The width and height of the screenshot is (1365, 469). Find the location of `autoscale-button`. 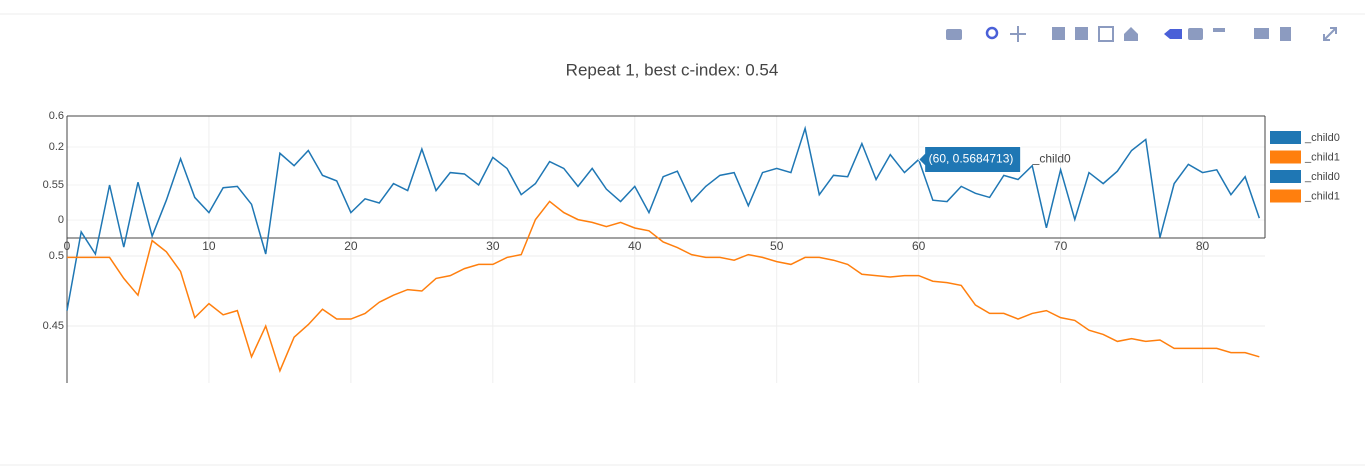

autoscale-button is located at coordinates (1106, 34).